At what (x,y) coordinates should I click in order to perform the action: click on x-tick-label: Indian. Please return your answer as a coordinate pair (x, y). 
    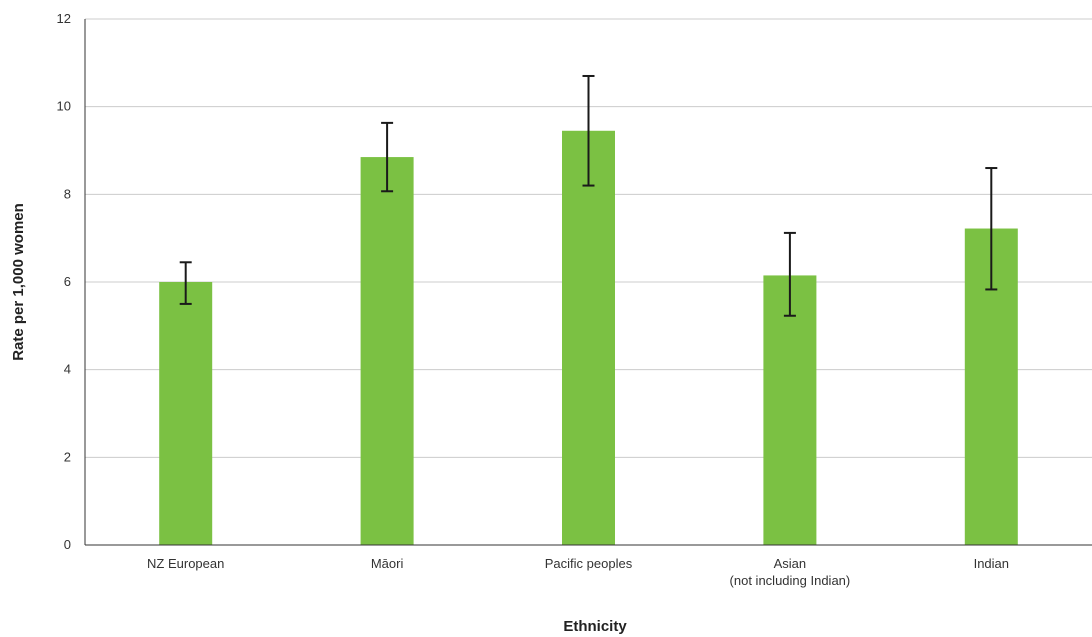
    Looking at the image, I should click on (991, 563).